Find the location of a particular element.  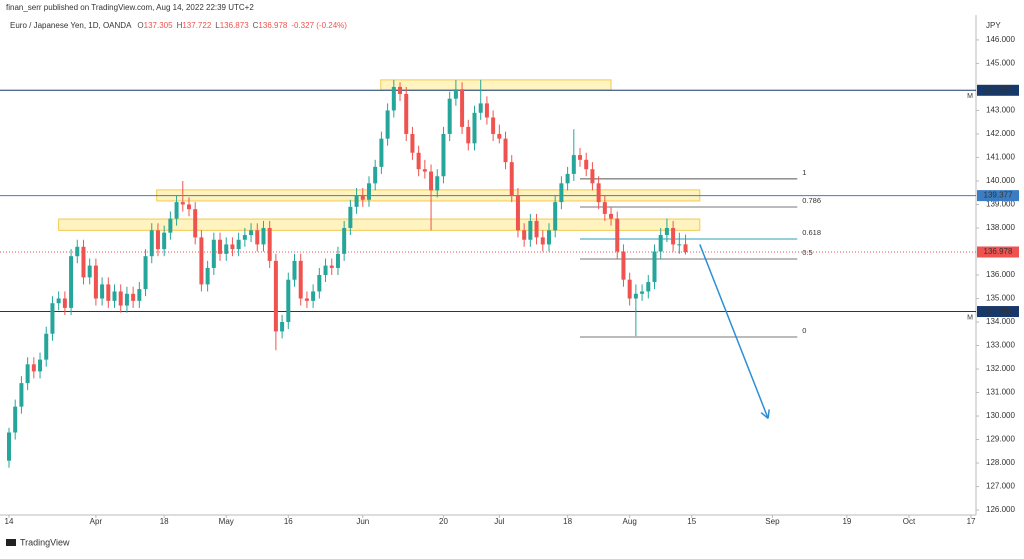

x-tick-label: Aug is located at coordinates (630, 521).